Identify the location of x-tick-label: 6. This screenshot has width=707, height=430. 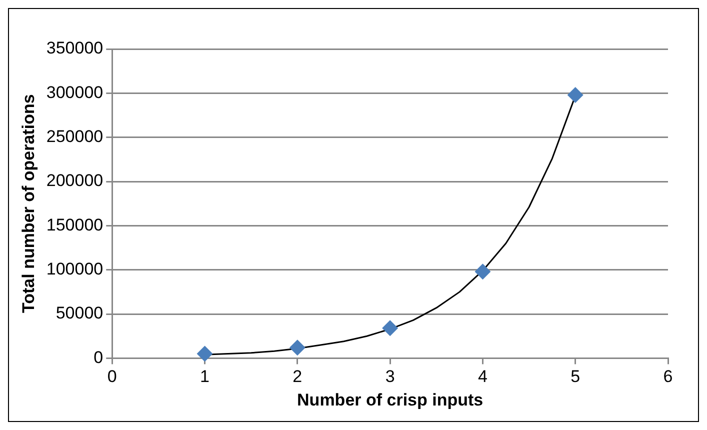
(668, 376).